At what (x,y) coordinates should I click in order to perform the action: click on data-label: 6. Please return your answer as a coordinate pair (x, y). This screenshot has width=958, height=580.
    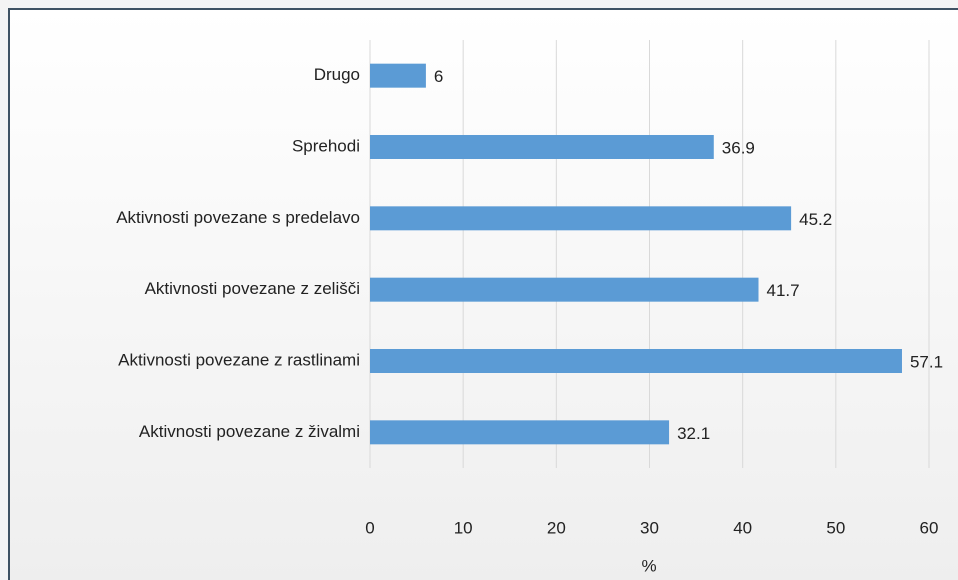
    Looking at the image, I should click on (438, 76).